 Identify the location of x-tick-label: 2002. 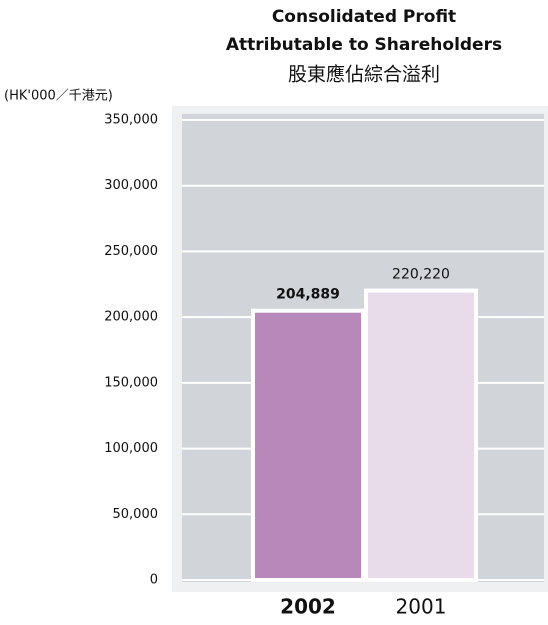
(308, 607).